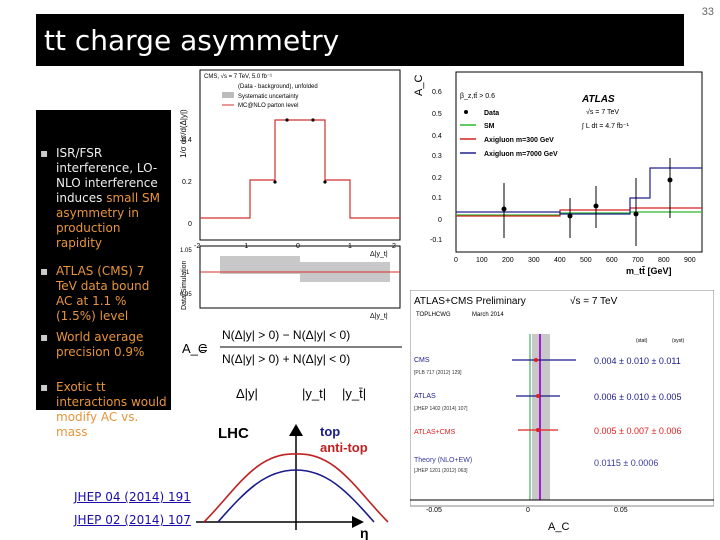  What do you see at coordinates (621, 510) in the screenshot?
I see `combo-xtick-005: 0.05` at bounding box center [621, 510].